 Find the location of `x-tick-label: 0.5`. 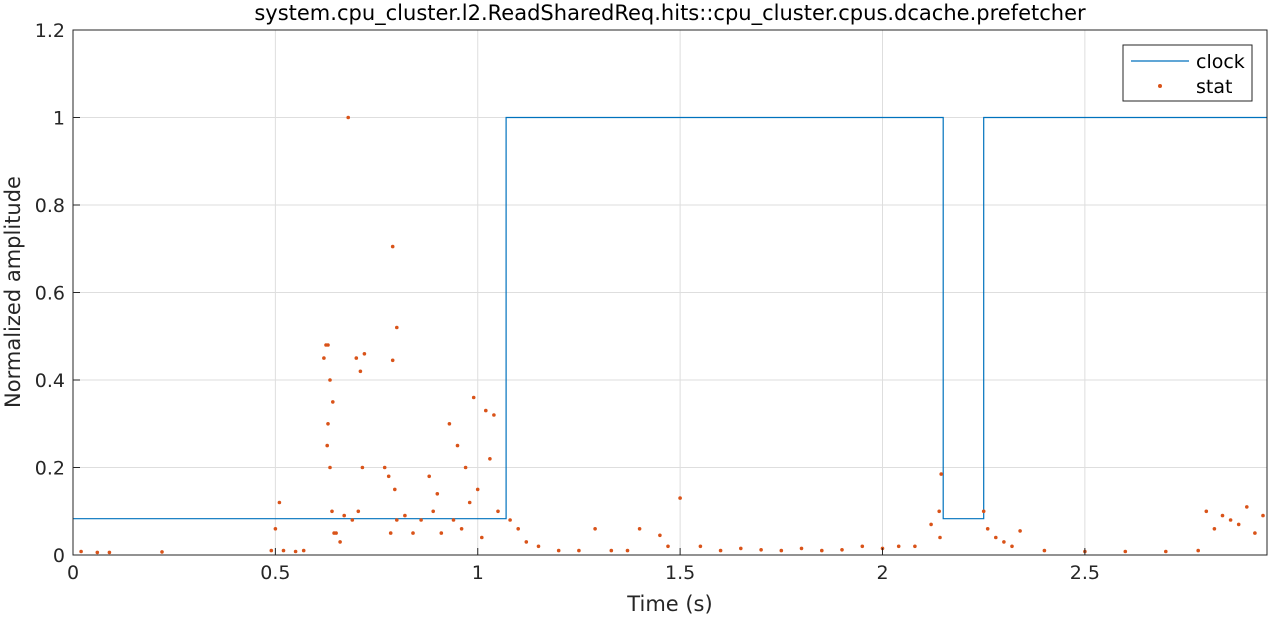

x-tick-label: 0.5 is located at coordinates (275, 573).